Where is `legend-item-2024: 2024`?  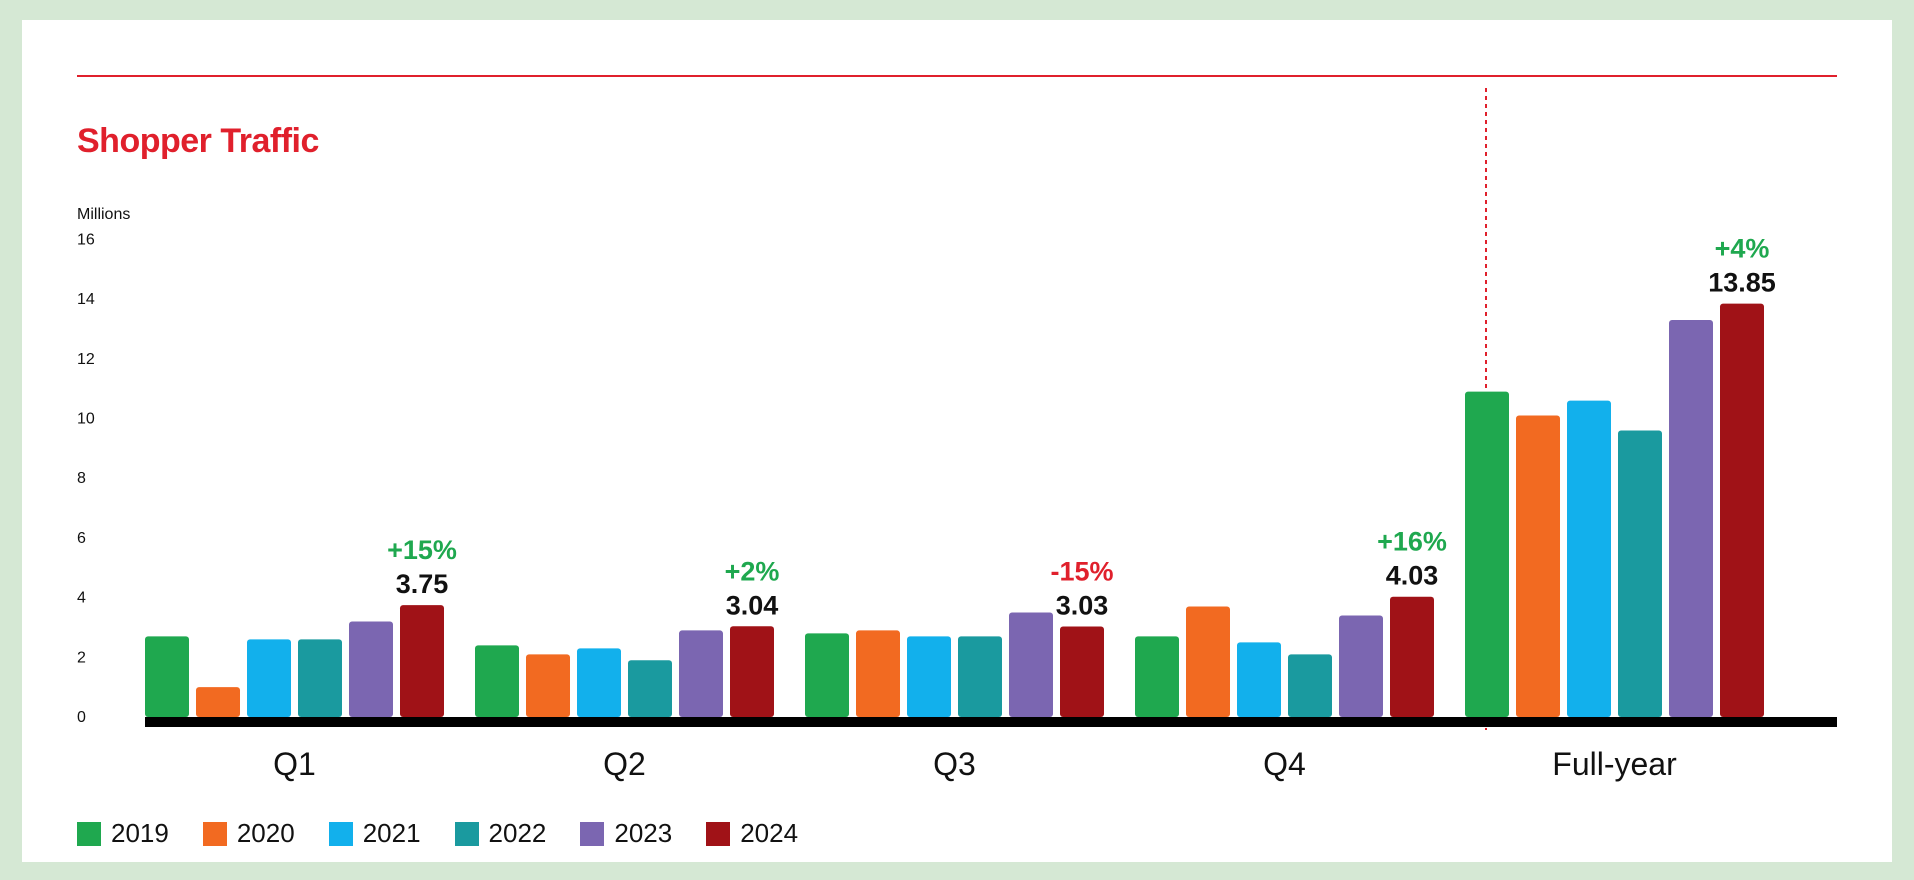
legend-item-2024: 2024 is located at coordinates (752, 833).